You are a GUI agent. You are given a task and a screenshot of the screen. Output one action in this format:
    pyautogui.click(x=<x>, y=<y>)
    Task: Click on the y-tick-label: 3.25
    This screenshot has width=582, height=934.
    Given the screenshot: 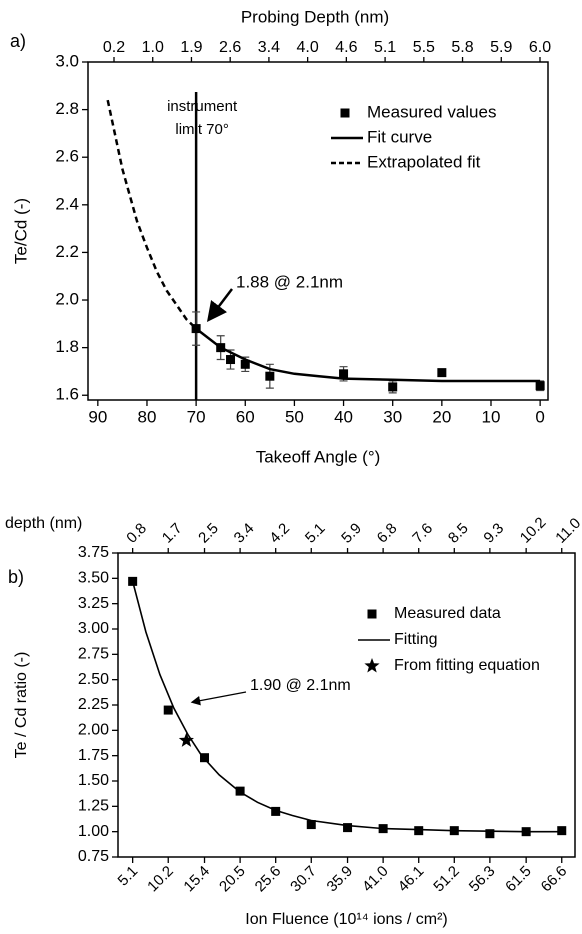 What is the action you would take?
    pyautogui.click(x=93, y=603)
    